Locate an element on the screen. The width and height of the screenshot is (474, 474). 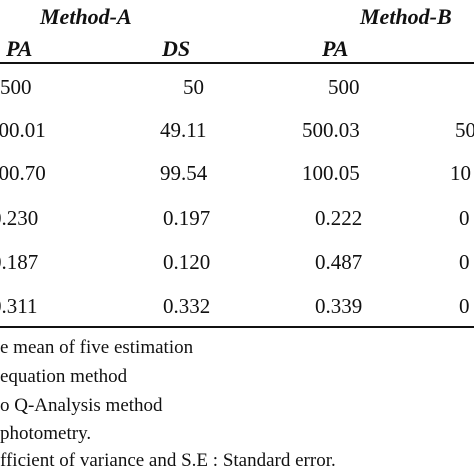
group-header-method-a: Method-A is located at coordinates (86, 16).